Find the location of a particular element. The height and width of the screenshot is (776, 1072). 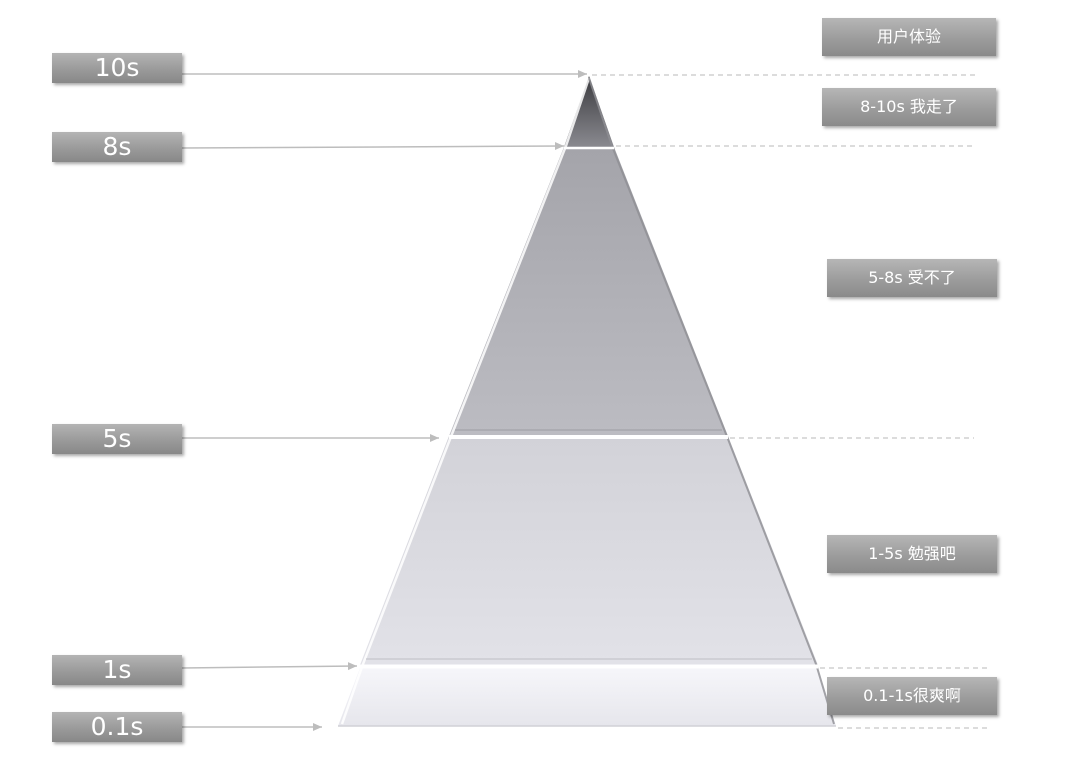

pyramid-tier-8-10s is located at coordinates (589, 111).